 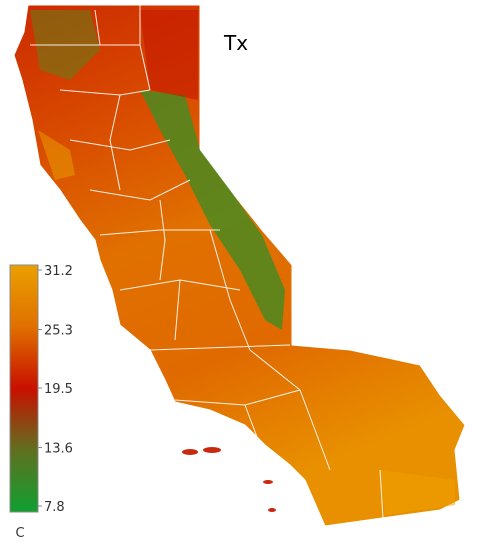 I want to click on sierra-highlands, so click(x=212, y=210).